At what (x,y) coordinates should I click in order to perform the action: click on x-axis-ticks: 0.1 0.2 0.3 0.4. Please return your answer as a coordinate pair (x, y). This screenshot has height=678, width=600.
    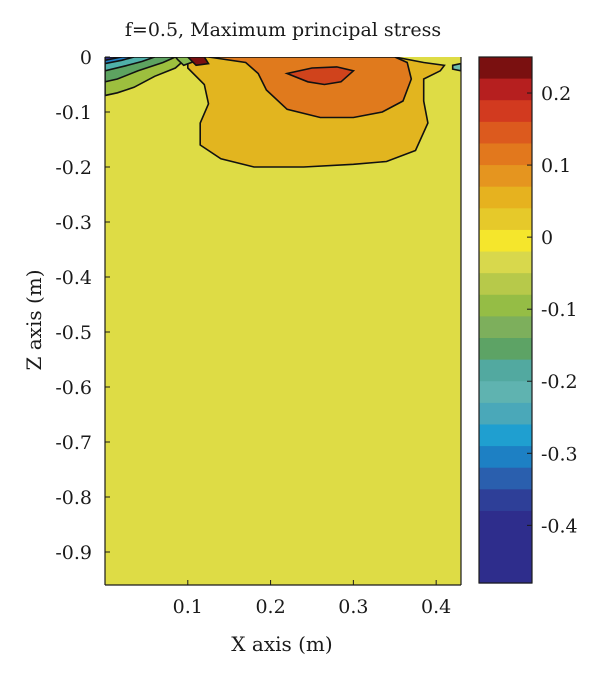
    Looking at the image, I should click on (312, 599).